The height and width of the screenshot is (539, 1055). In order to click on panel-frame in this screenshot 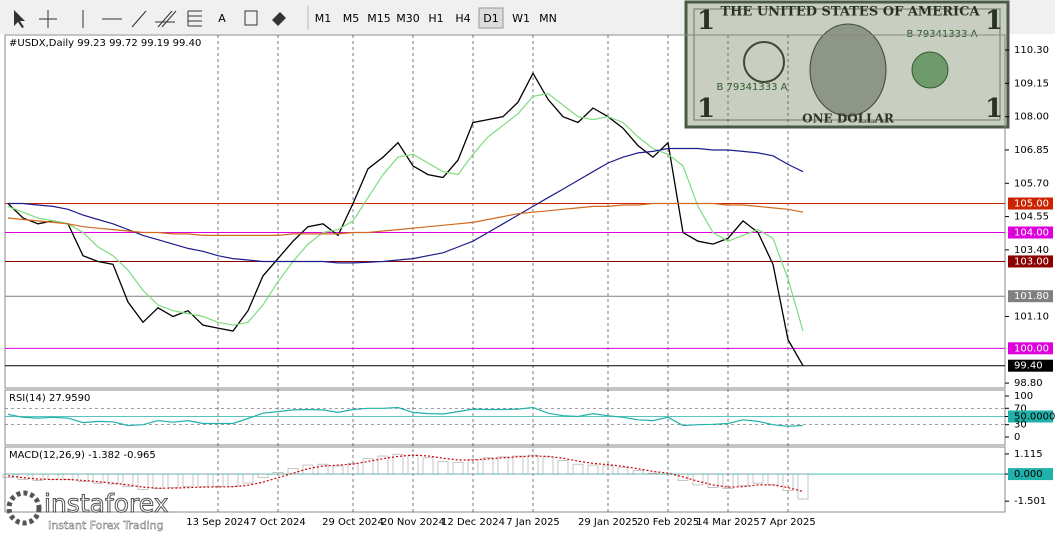, I will do `click(505, 417)`.